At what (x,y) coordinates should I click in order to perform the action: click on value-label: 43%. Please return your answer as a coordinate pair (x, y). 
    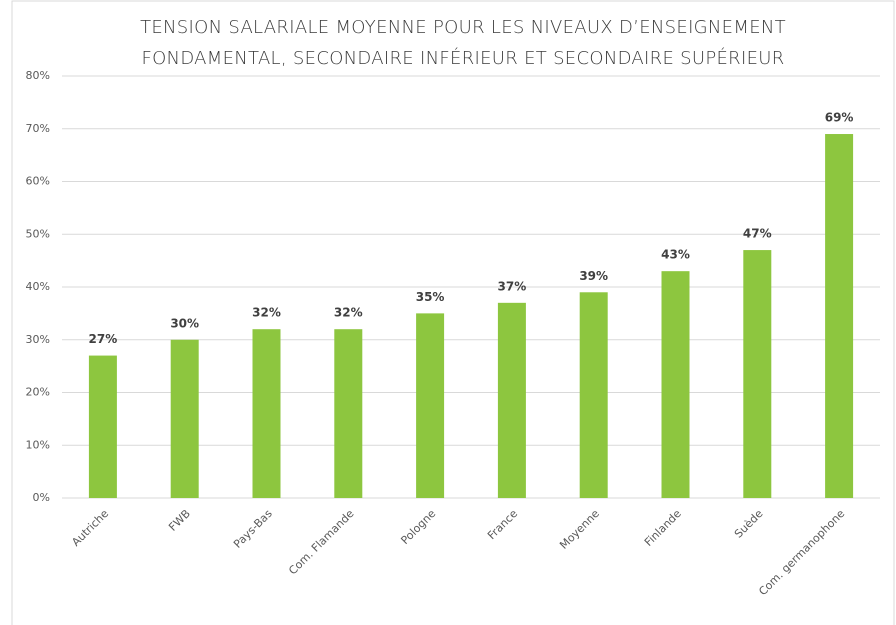
    Looking at the image, I should click on (675, 255).